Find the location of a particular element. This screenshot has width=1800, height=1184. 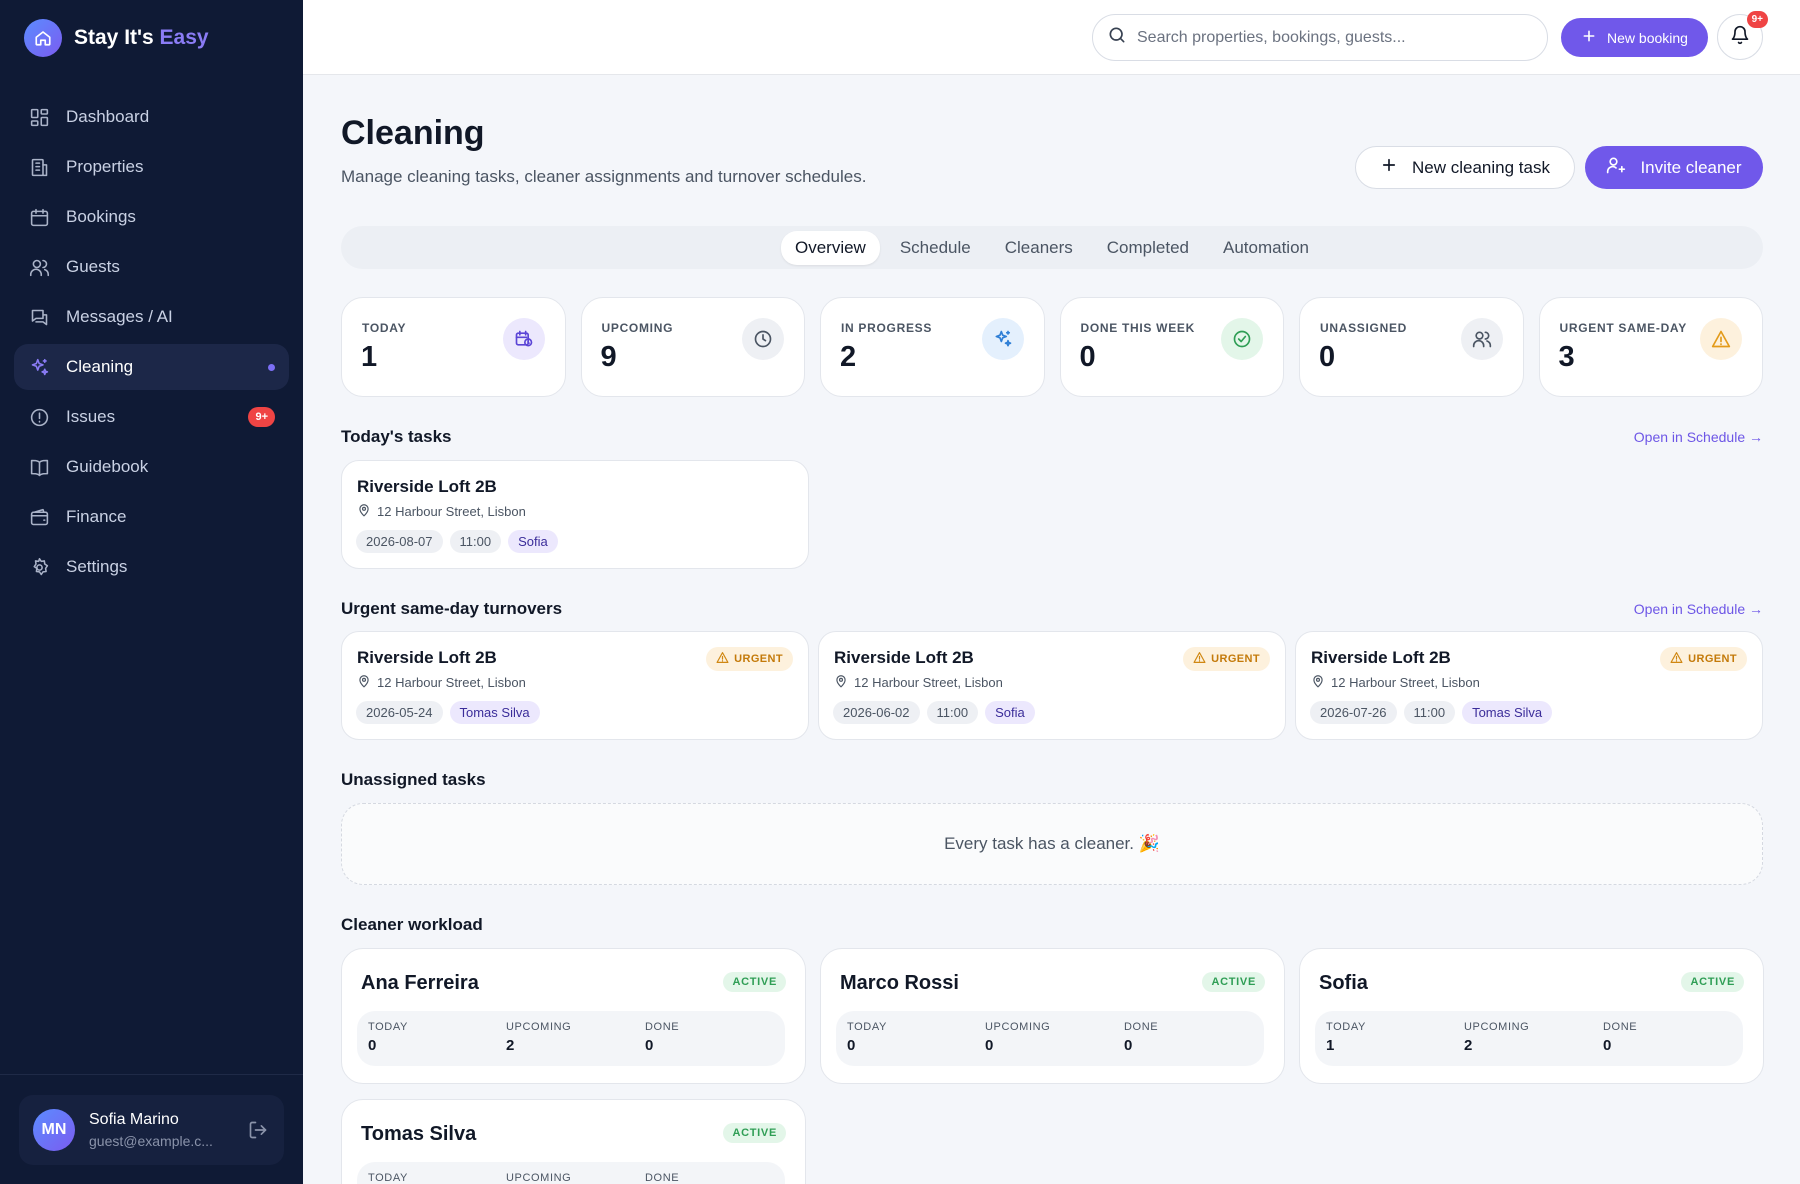

tab-automation: Automation is located at coordinates (1266, 247).